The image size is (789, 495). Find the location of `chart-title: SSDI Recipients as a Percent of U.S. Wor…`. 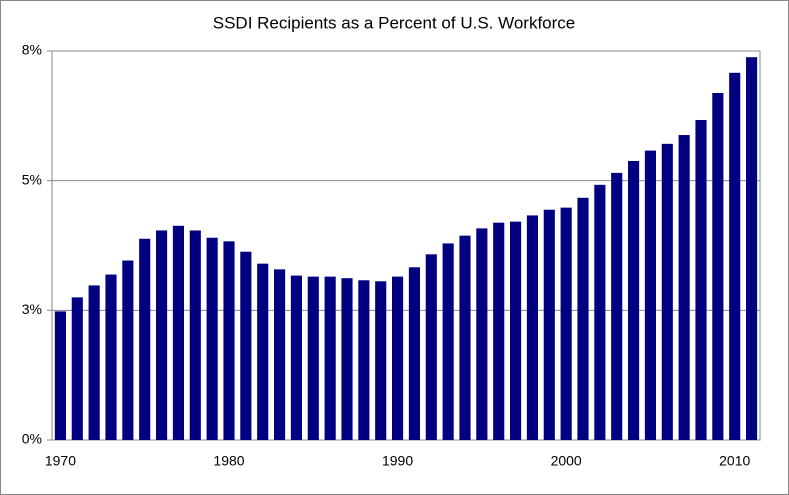

chart-title: SSDI Recipients as a Percent of U.S. Wor… is located at coordinates (394, 22).